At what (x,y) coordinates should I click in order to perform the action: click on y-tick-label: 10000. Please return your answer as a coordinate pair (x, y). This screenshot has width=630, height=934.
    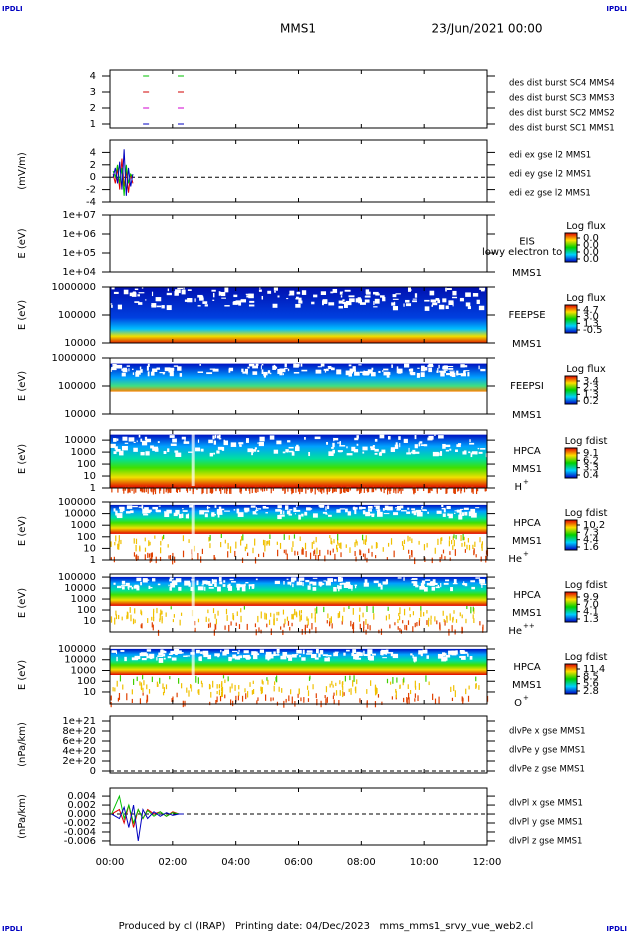
    Looking at the image, I should click on (80, 414).